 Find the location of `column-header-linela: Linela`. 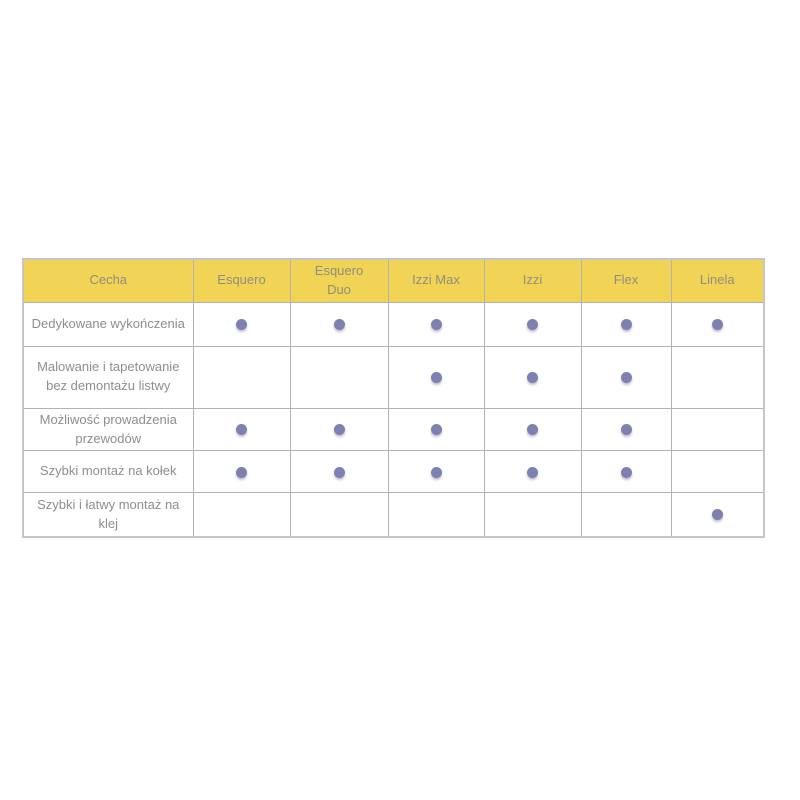

column-header-linela: Linela is located at coordinates (717, 280).